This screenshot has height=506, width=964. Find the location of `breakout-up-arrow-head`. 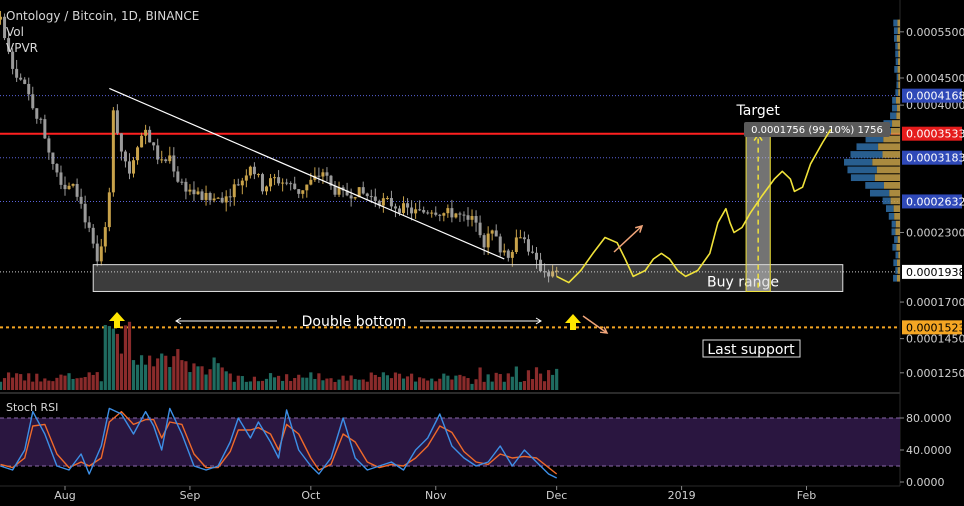

breakout-up-arrow-head is located at coordinates (639, 228).